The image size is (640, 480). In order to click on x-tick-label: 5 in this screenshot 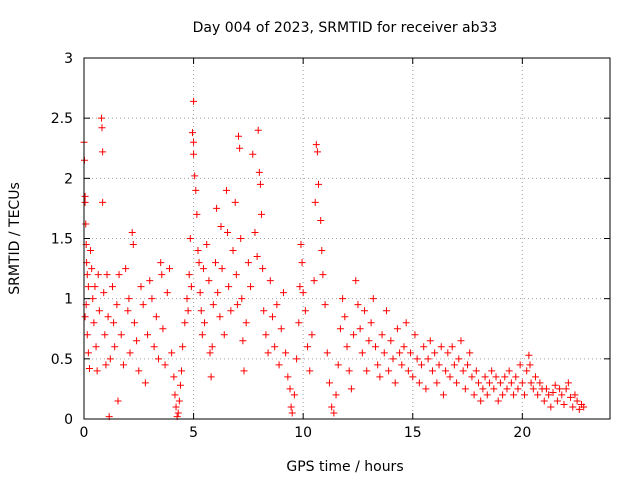, I will do `click(193, 433)`.